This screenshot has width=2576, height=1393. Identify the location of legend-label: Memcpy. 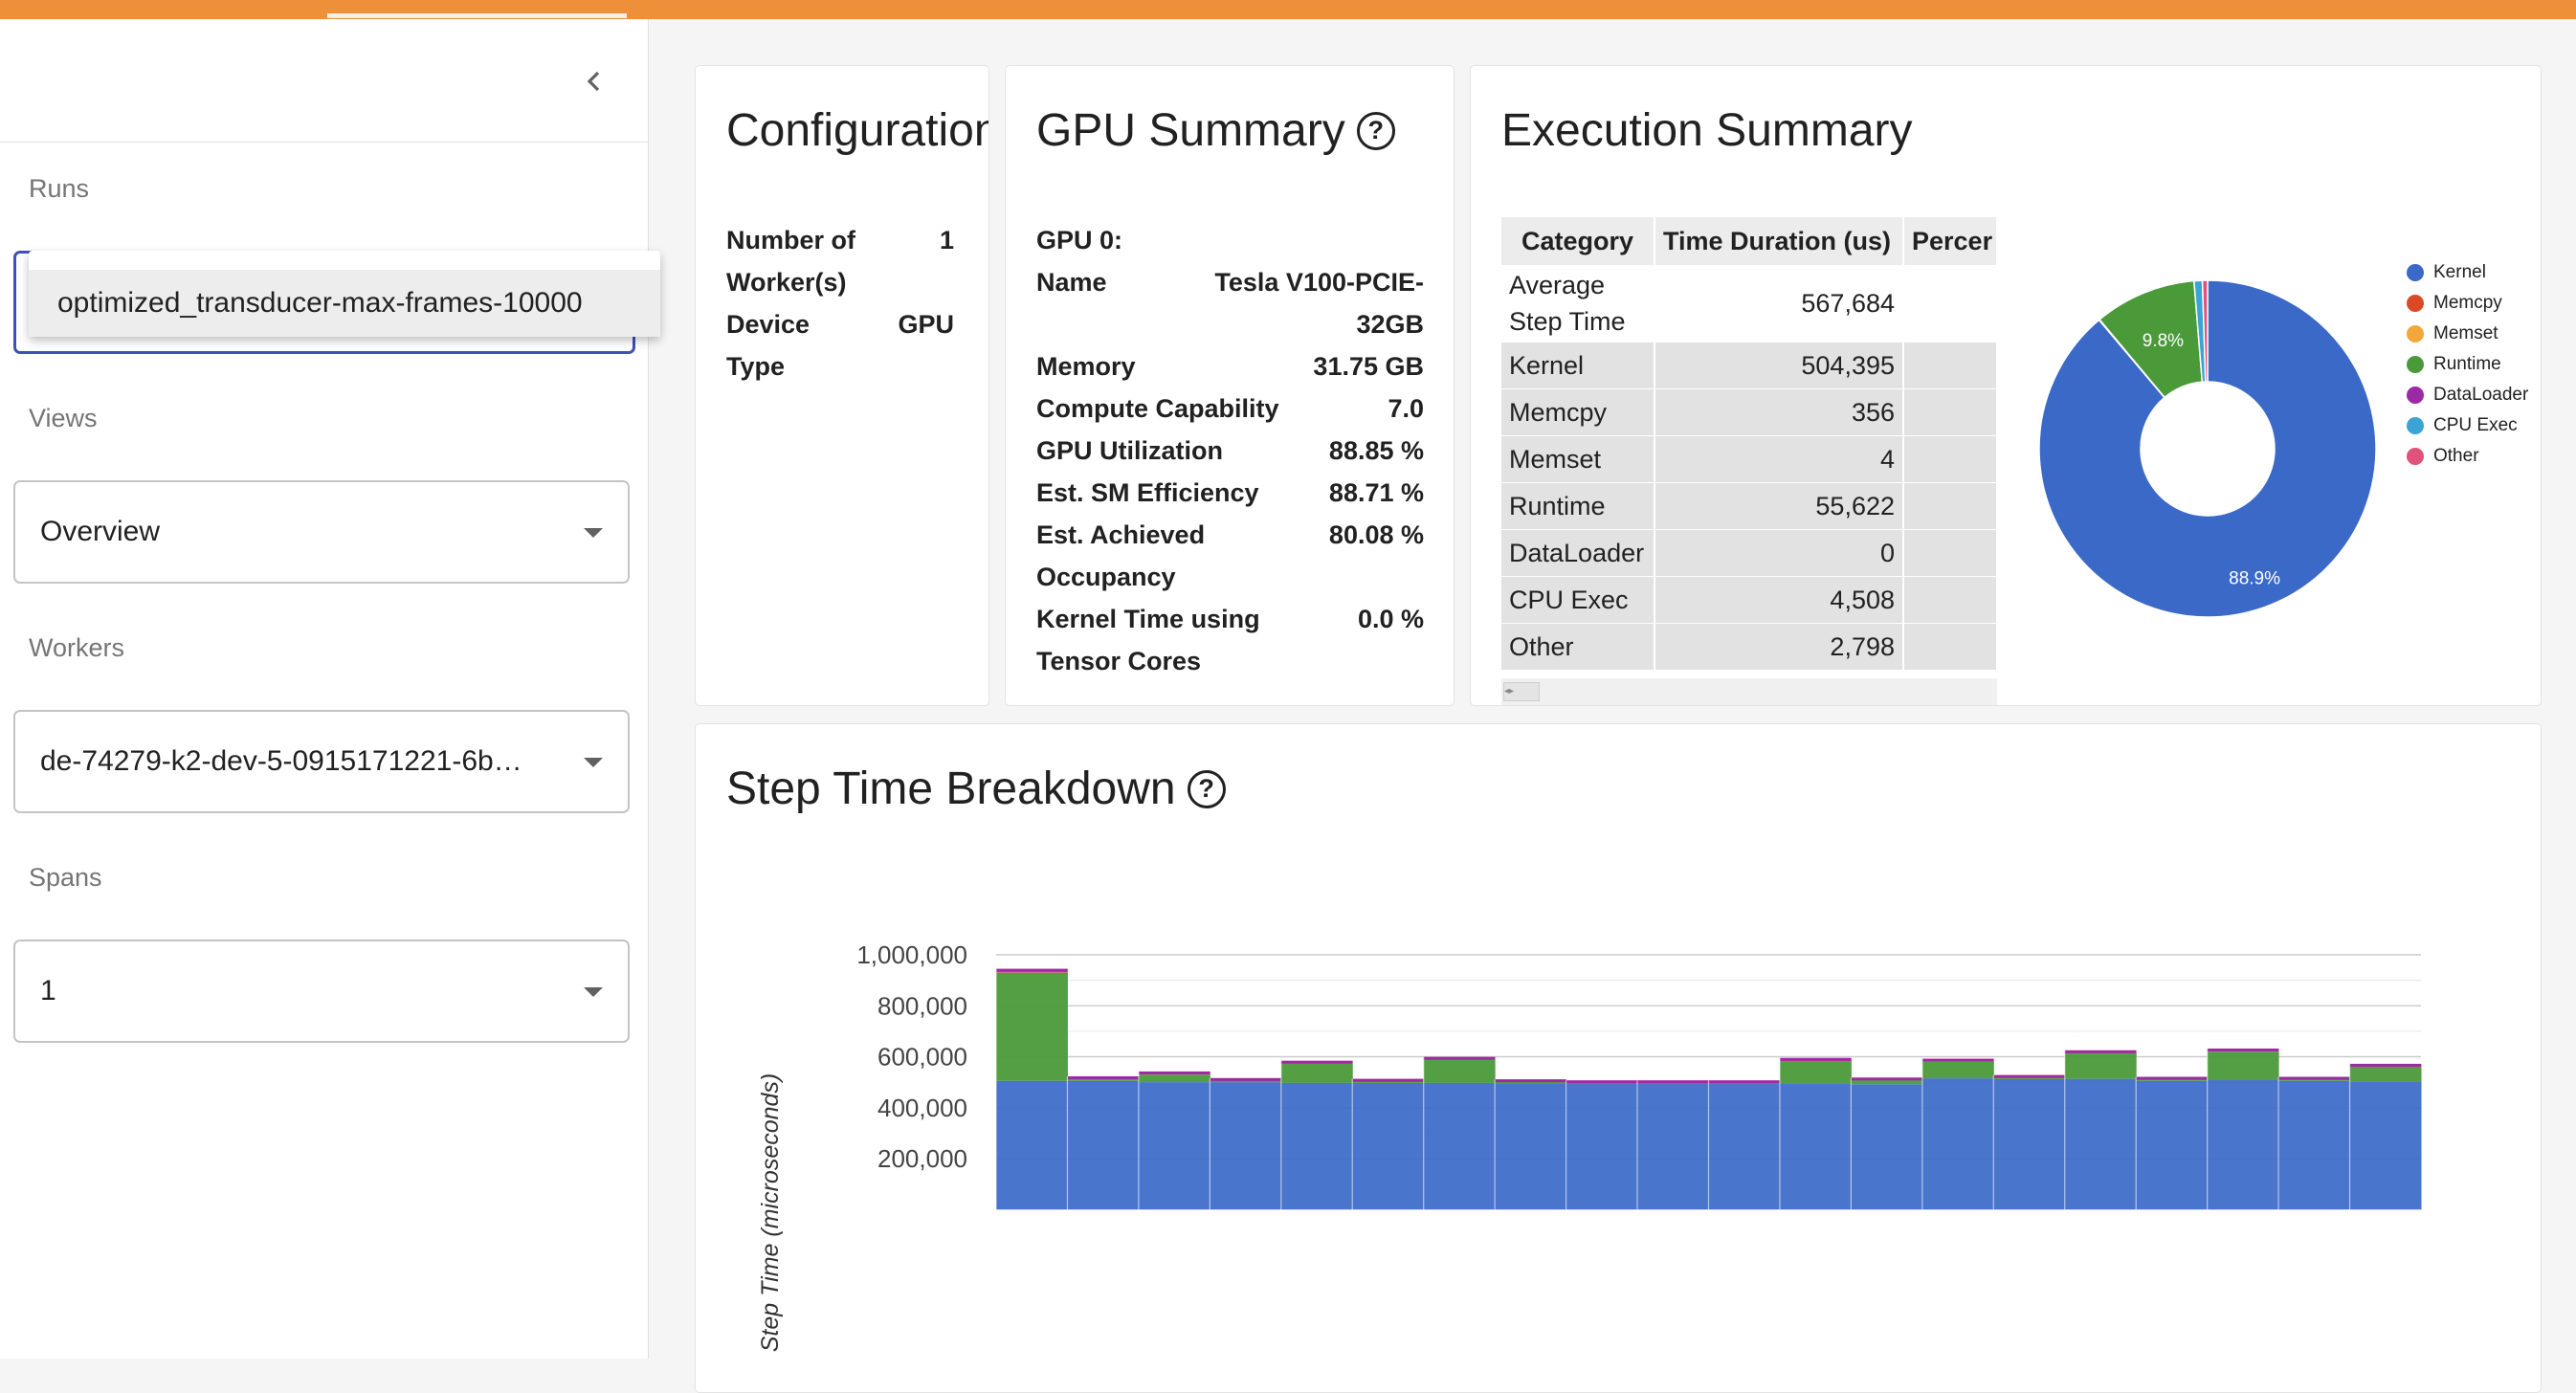
(2467, 303).